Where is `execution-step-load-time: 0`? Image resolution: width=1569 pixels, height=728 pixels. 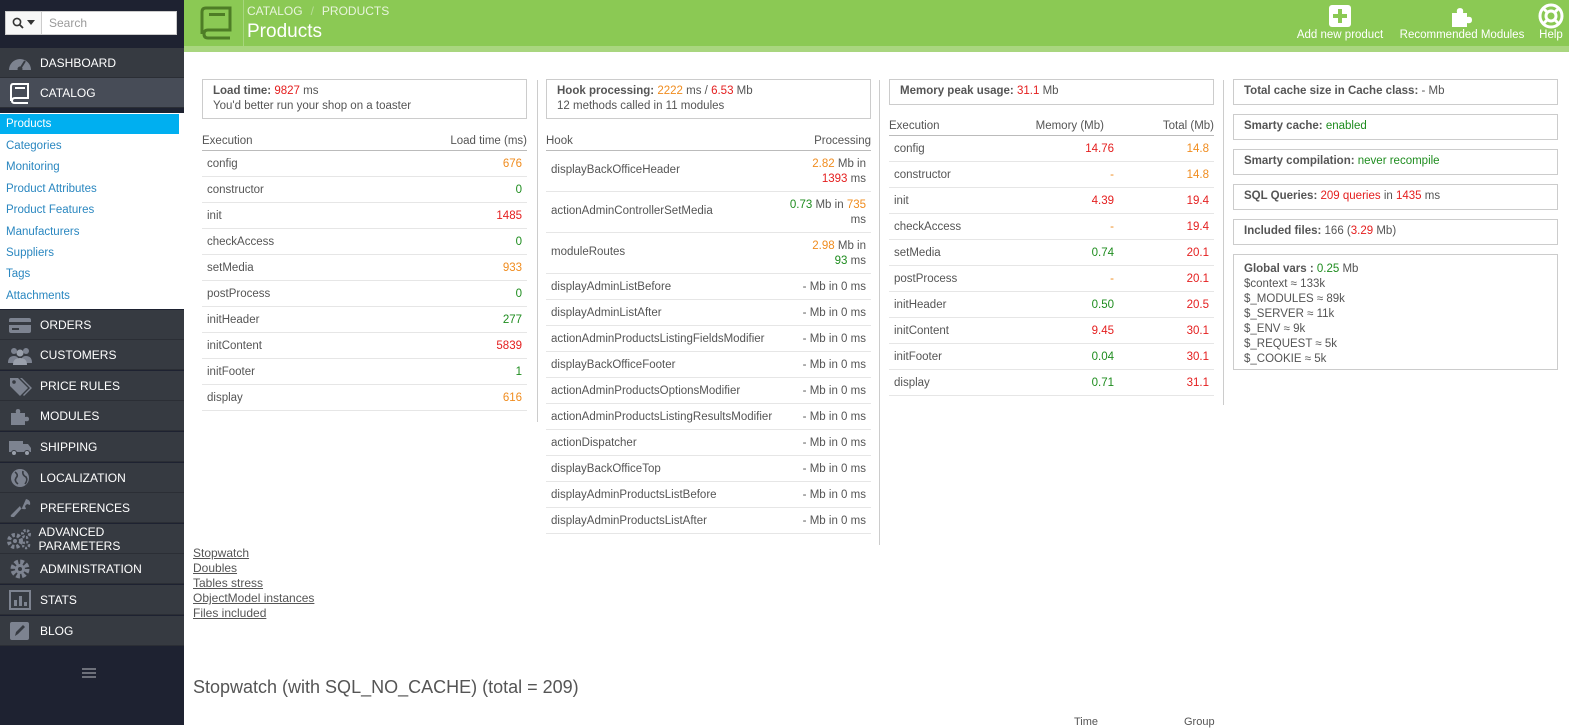
execution-step-load-time: 0 is located at coordinates (518, 242).